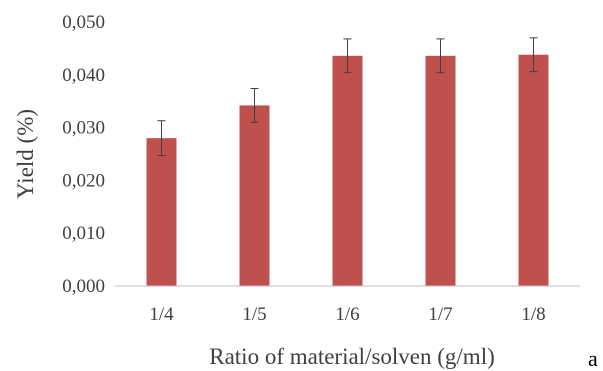  I want to click on x-tick-label: 1/8, so click(533, 314).